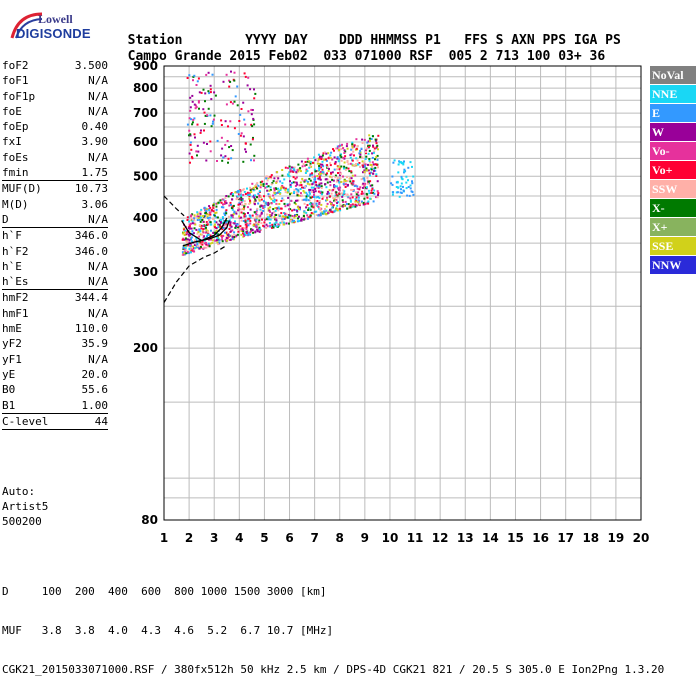 This screenshot has height=689, width=700. What do you see at coordinates (145, 113) in the screenshot?
I see `y-tick-label: 700` at bounding box center [145, 113].